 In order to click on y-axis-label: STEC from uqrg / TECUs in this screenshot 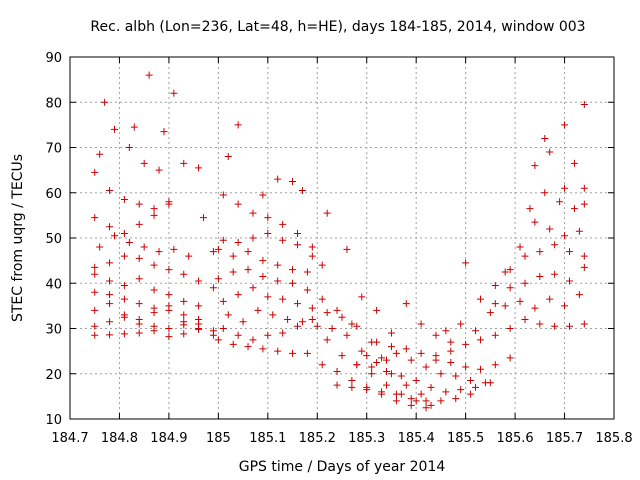, I will do `click(18, 238)`.